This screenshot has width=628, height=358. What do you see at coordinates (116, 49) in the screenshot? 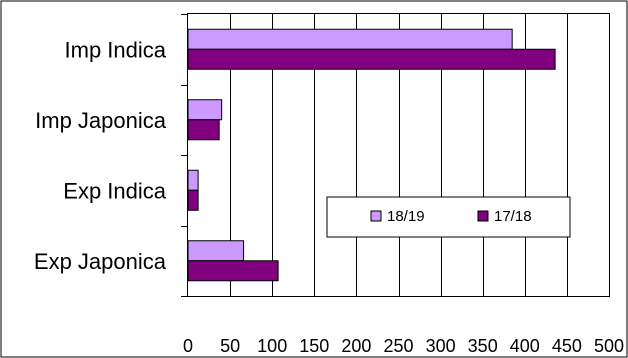
I see `category-label: Imp Indica` at bounding box center [116, 49].